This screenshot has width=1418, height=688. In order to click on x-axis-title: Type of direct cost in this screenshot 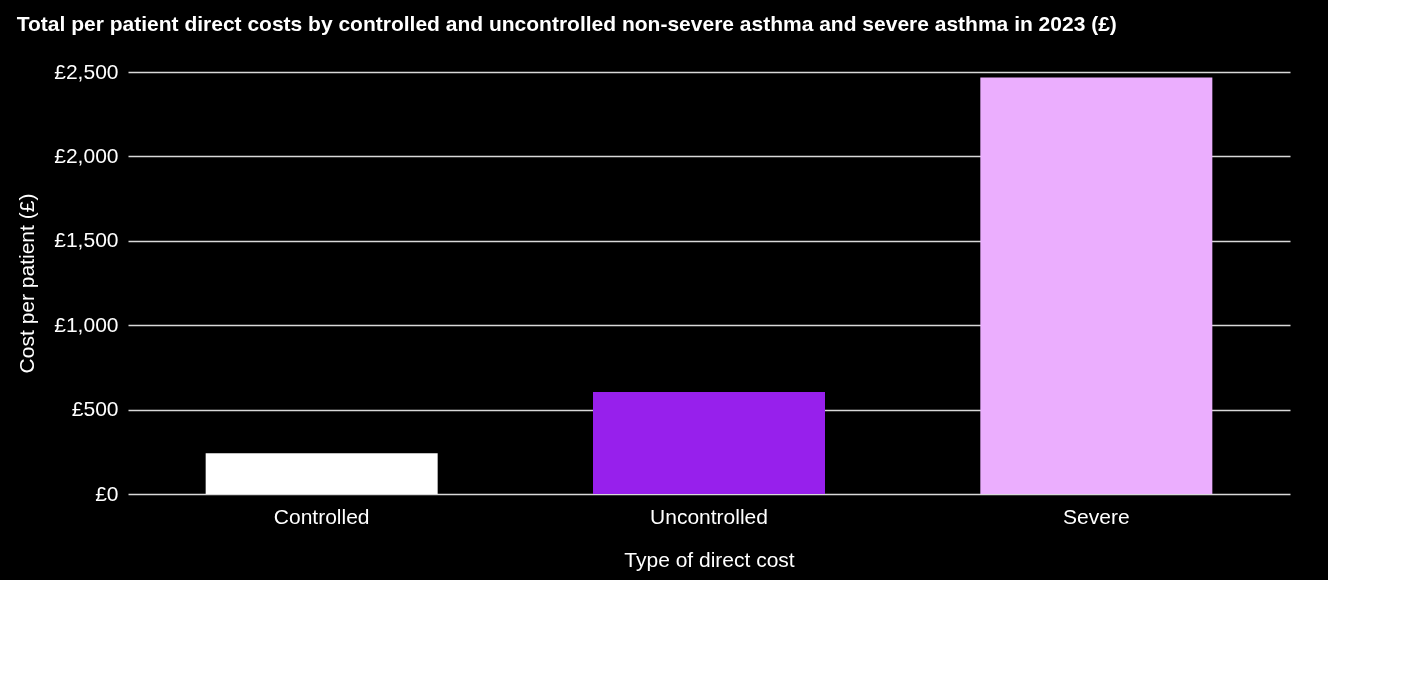, I will do `click(709, 559)`.